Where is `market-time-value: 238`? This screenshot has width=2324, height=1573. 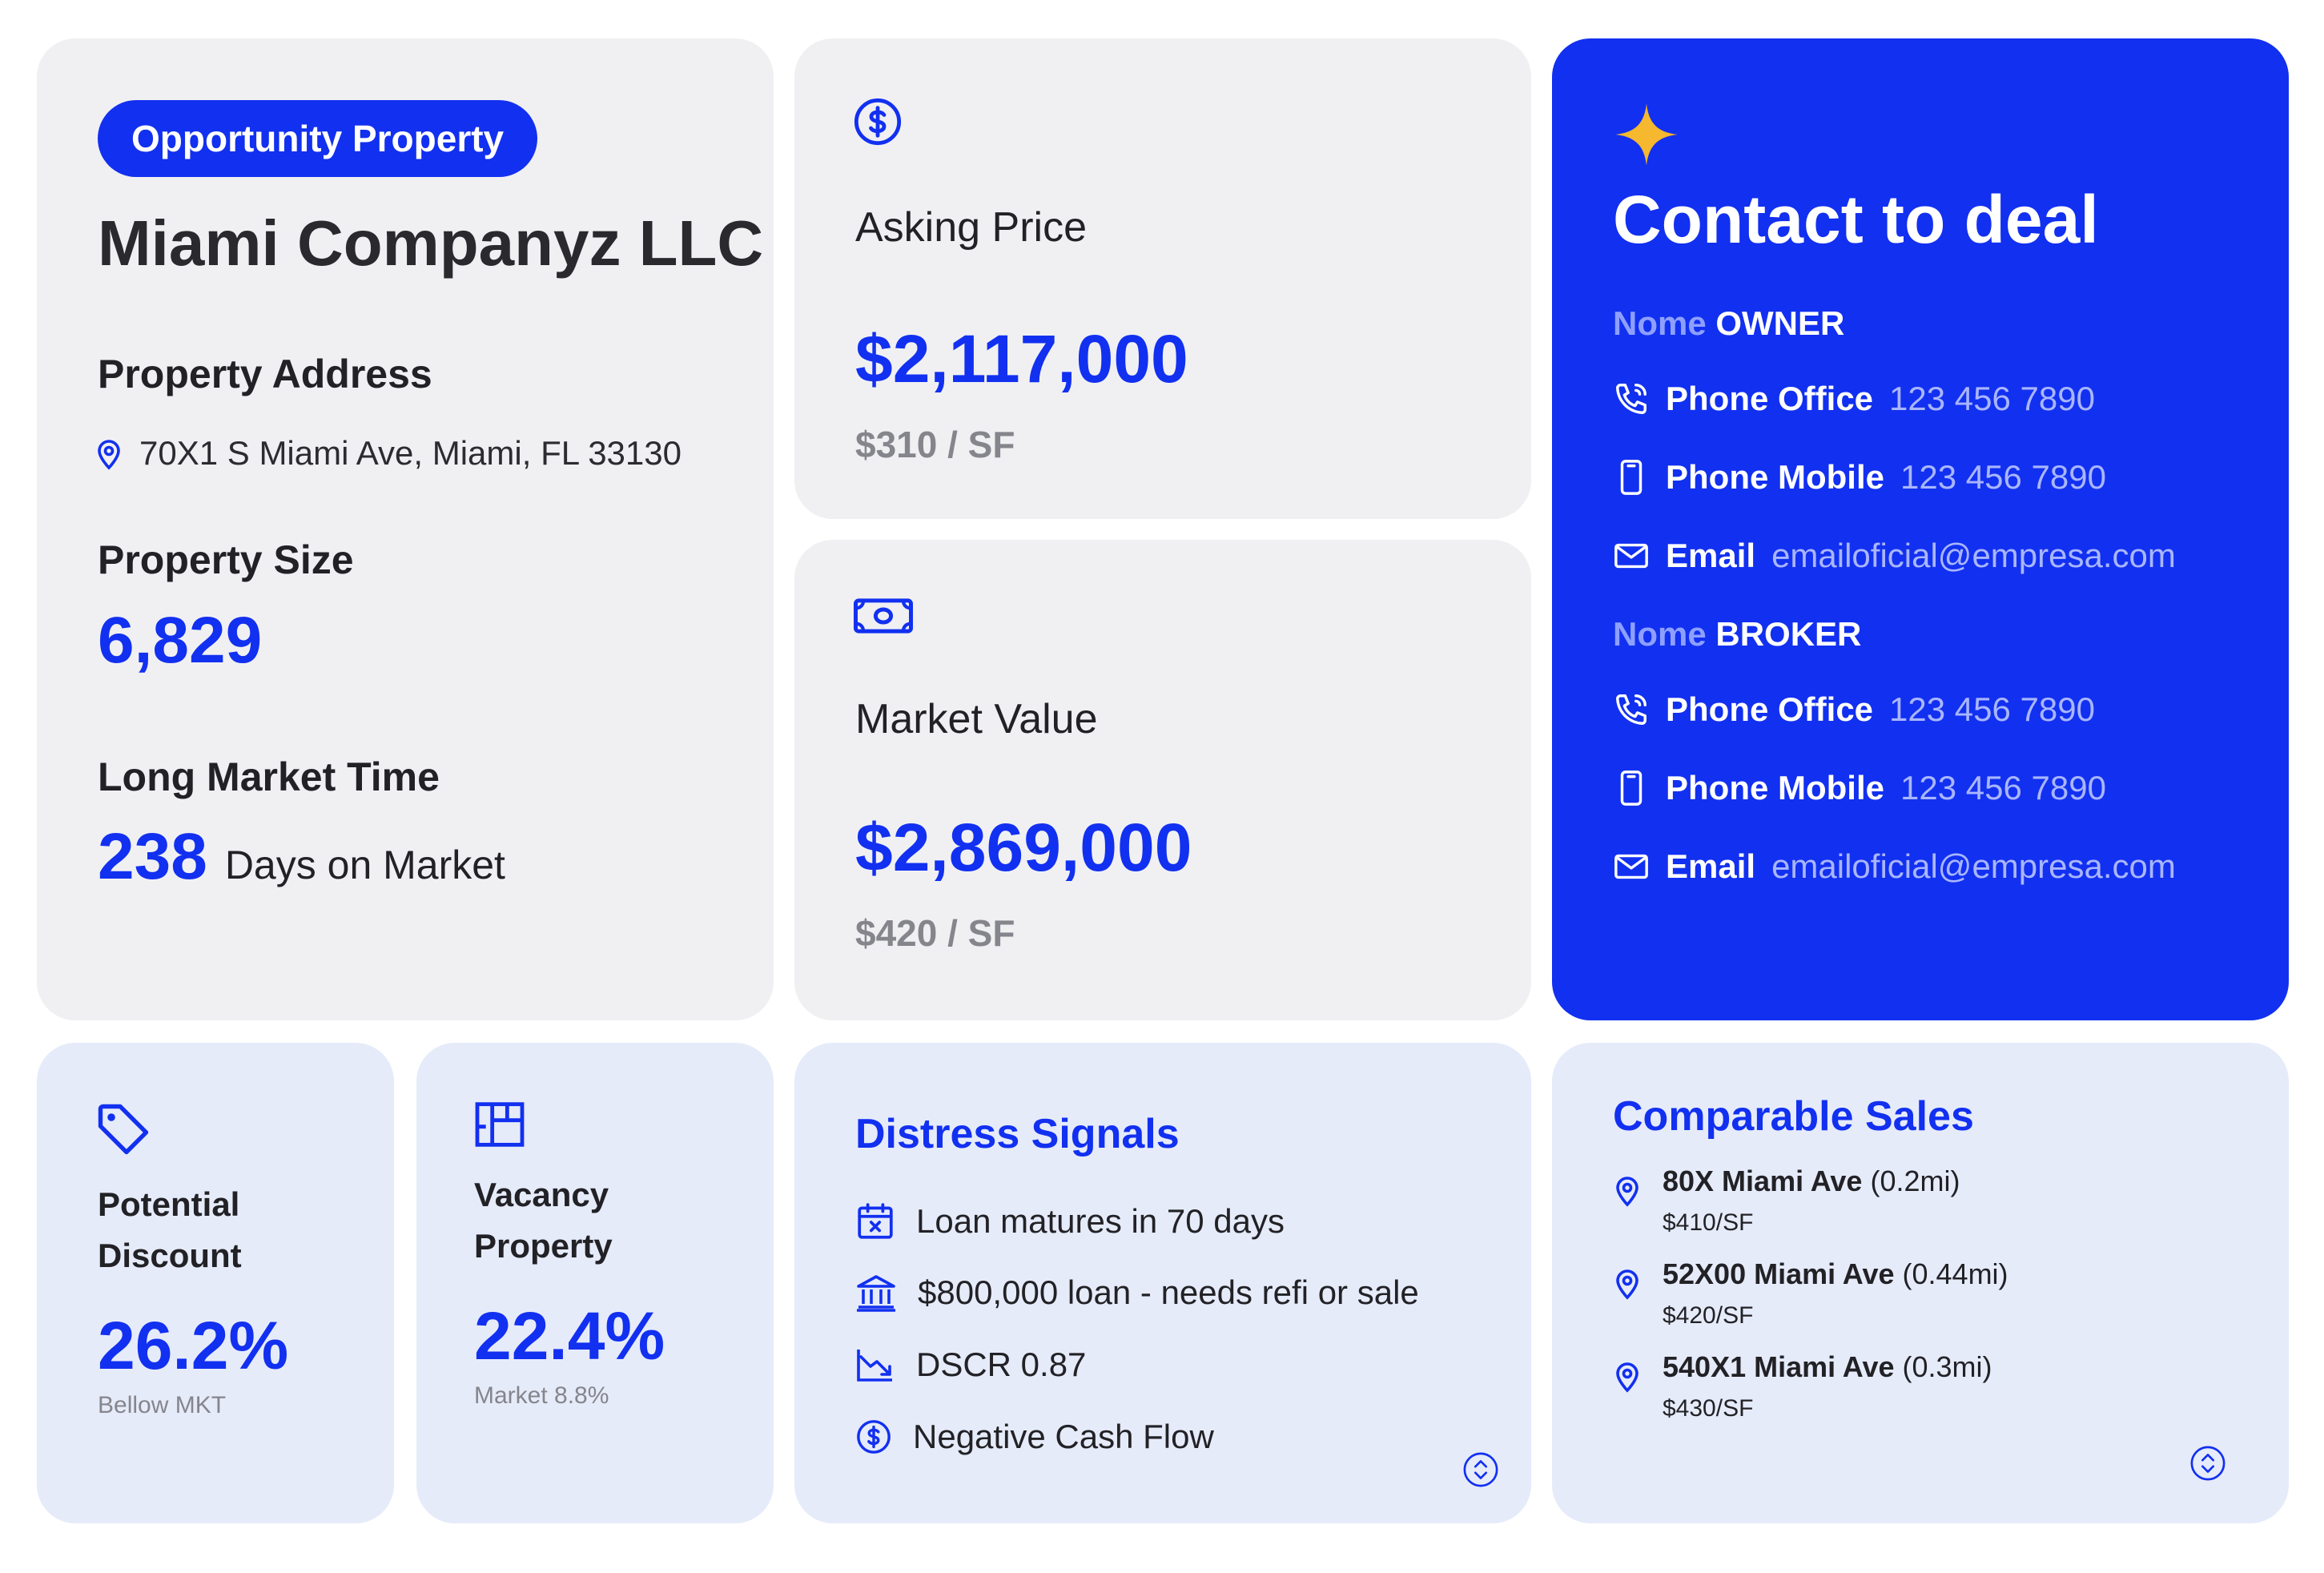
market-time-value: 238 is located at coordinates (152, 856).